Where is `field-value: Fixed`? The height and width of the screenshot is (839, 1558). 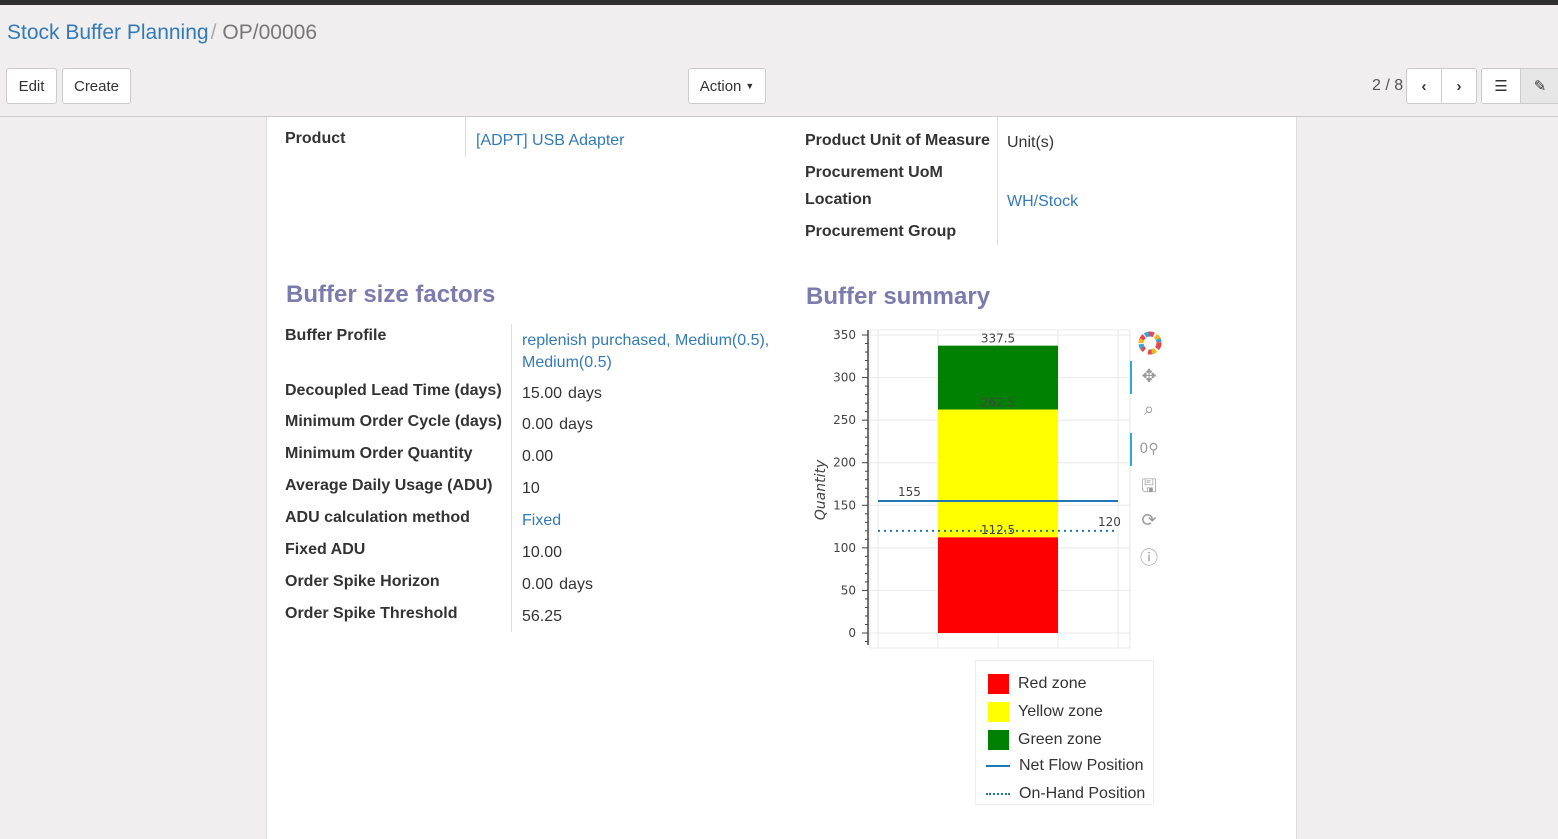
field-value: Fixed is located at coordinates (541, 521).